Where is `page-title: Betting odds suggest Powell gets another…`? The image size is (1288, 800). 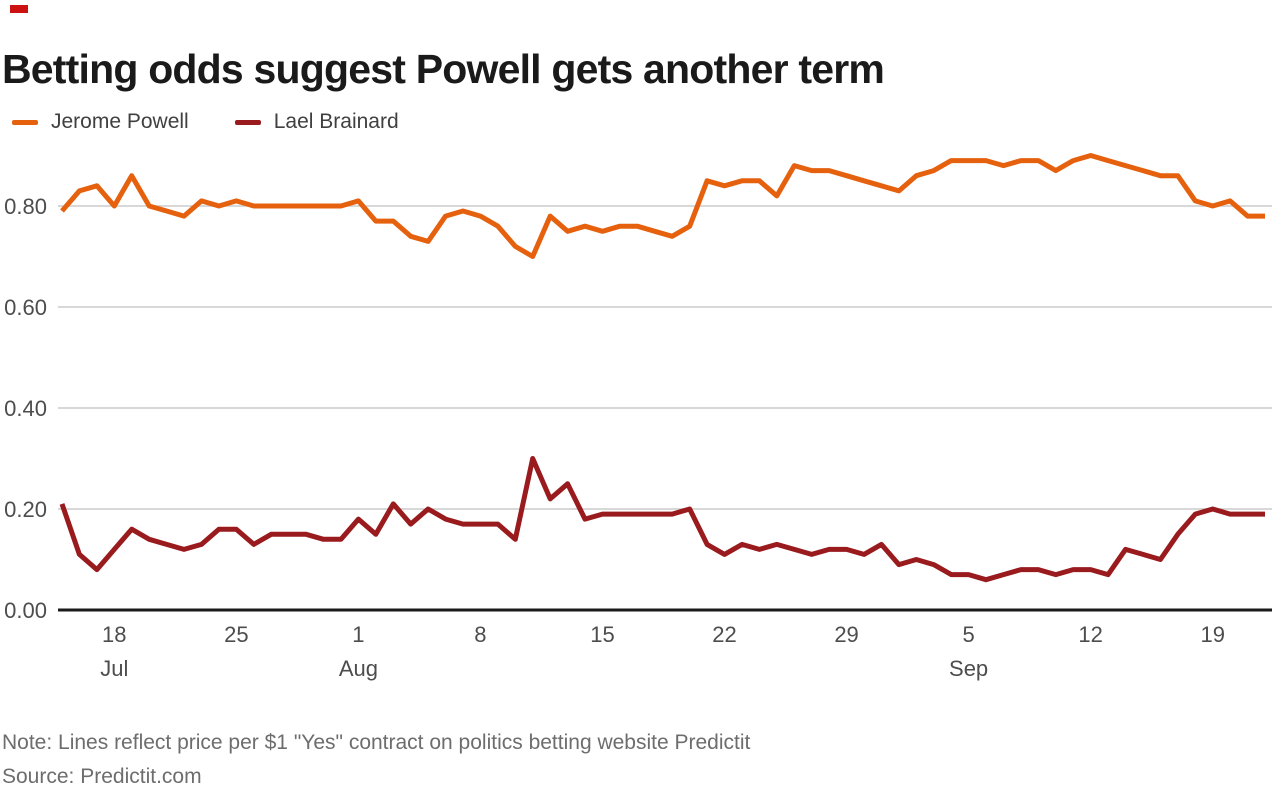
page-title: Betting odds suggest Powell gets another… is located at coordinates (443, 69).